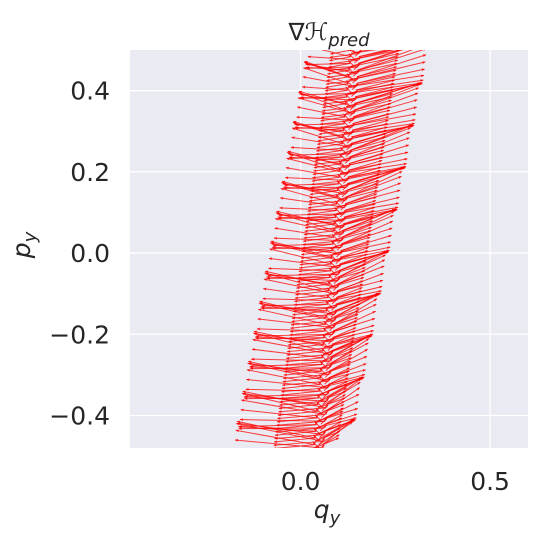 This screenshot has height=539, width=538. What do you see at coordinates (317, 32) in the screenshot?
I see `title-script-h: ℋ` at bounding box center [317, 32].